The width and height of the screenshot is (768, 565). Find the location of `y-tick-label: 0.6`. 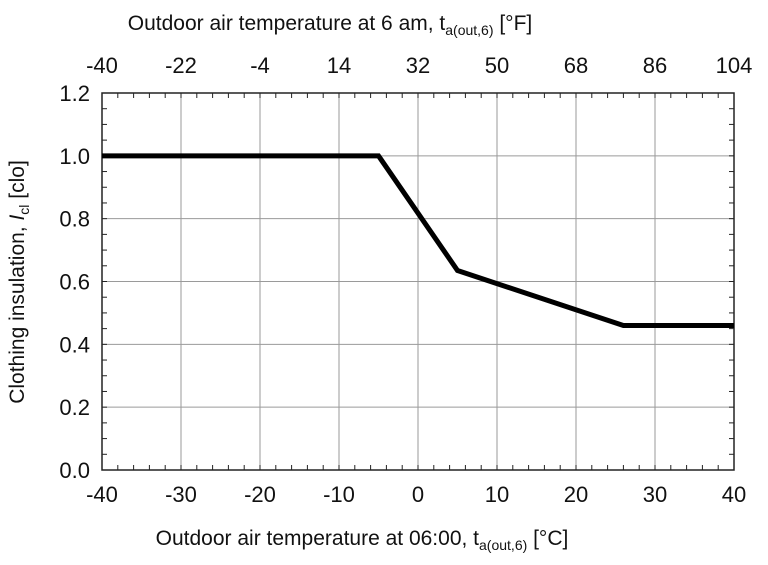

y-tick-label: 0.6 is located at coordinates (74, 282).